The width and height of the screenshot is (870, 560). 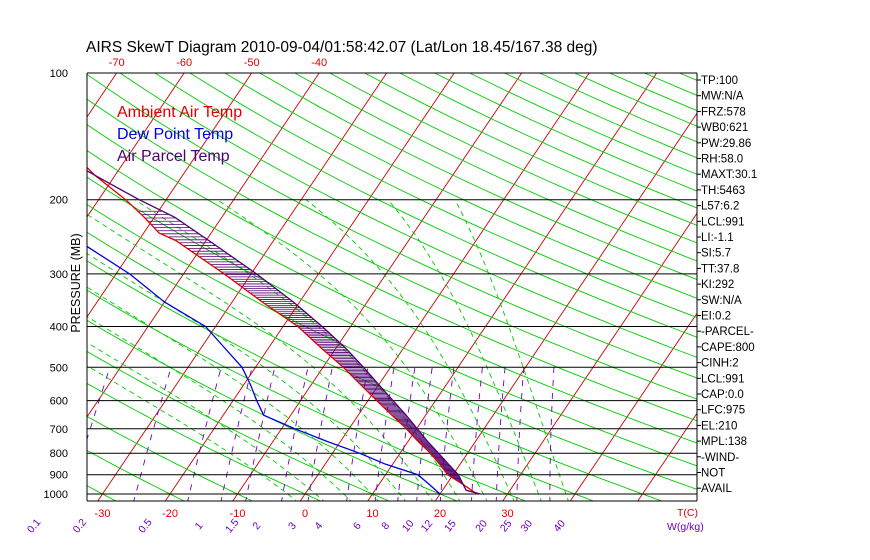 I want to click on mixing-ratio-tick-label: 0.1, so click(x=34, y=526).